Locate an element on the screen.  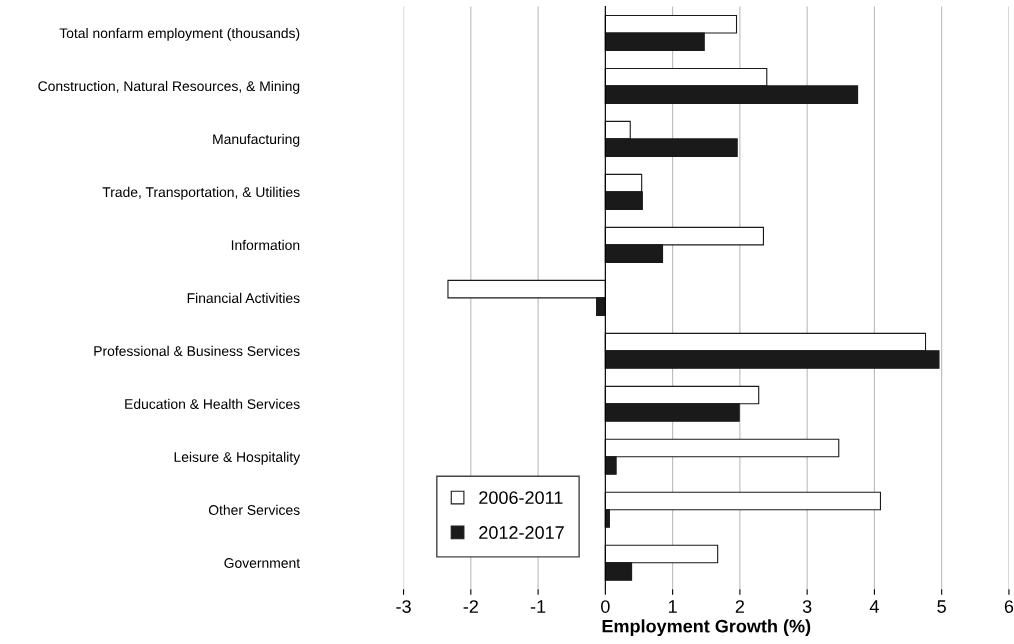
x-tick-label: -3 is located at coordinates (403, 606).